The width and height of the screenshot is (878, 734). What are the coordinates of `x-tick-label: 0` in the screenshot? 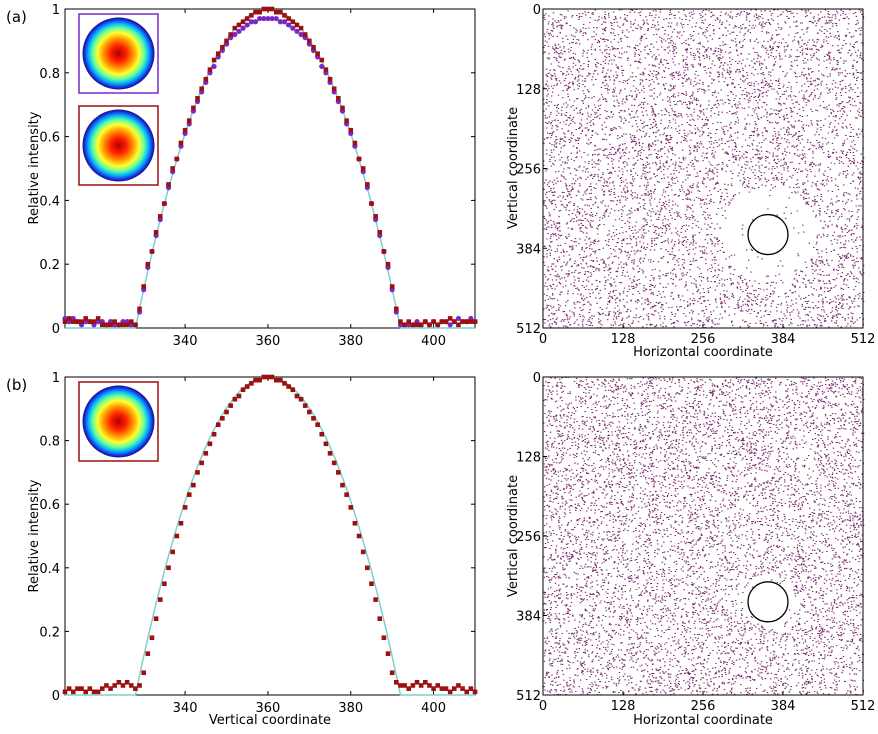 It's located at (543, 339).